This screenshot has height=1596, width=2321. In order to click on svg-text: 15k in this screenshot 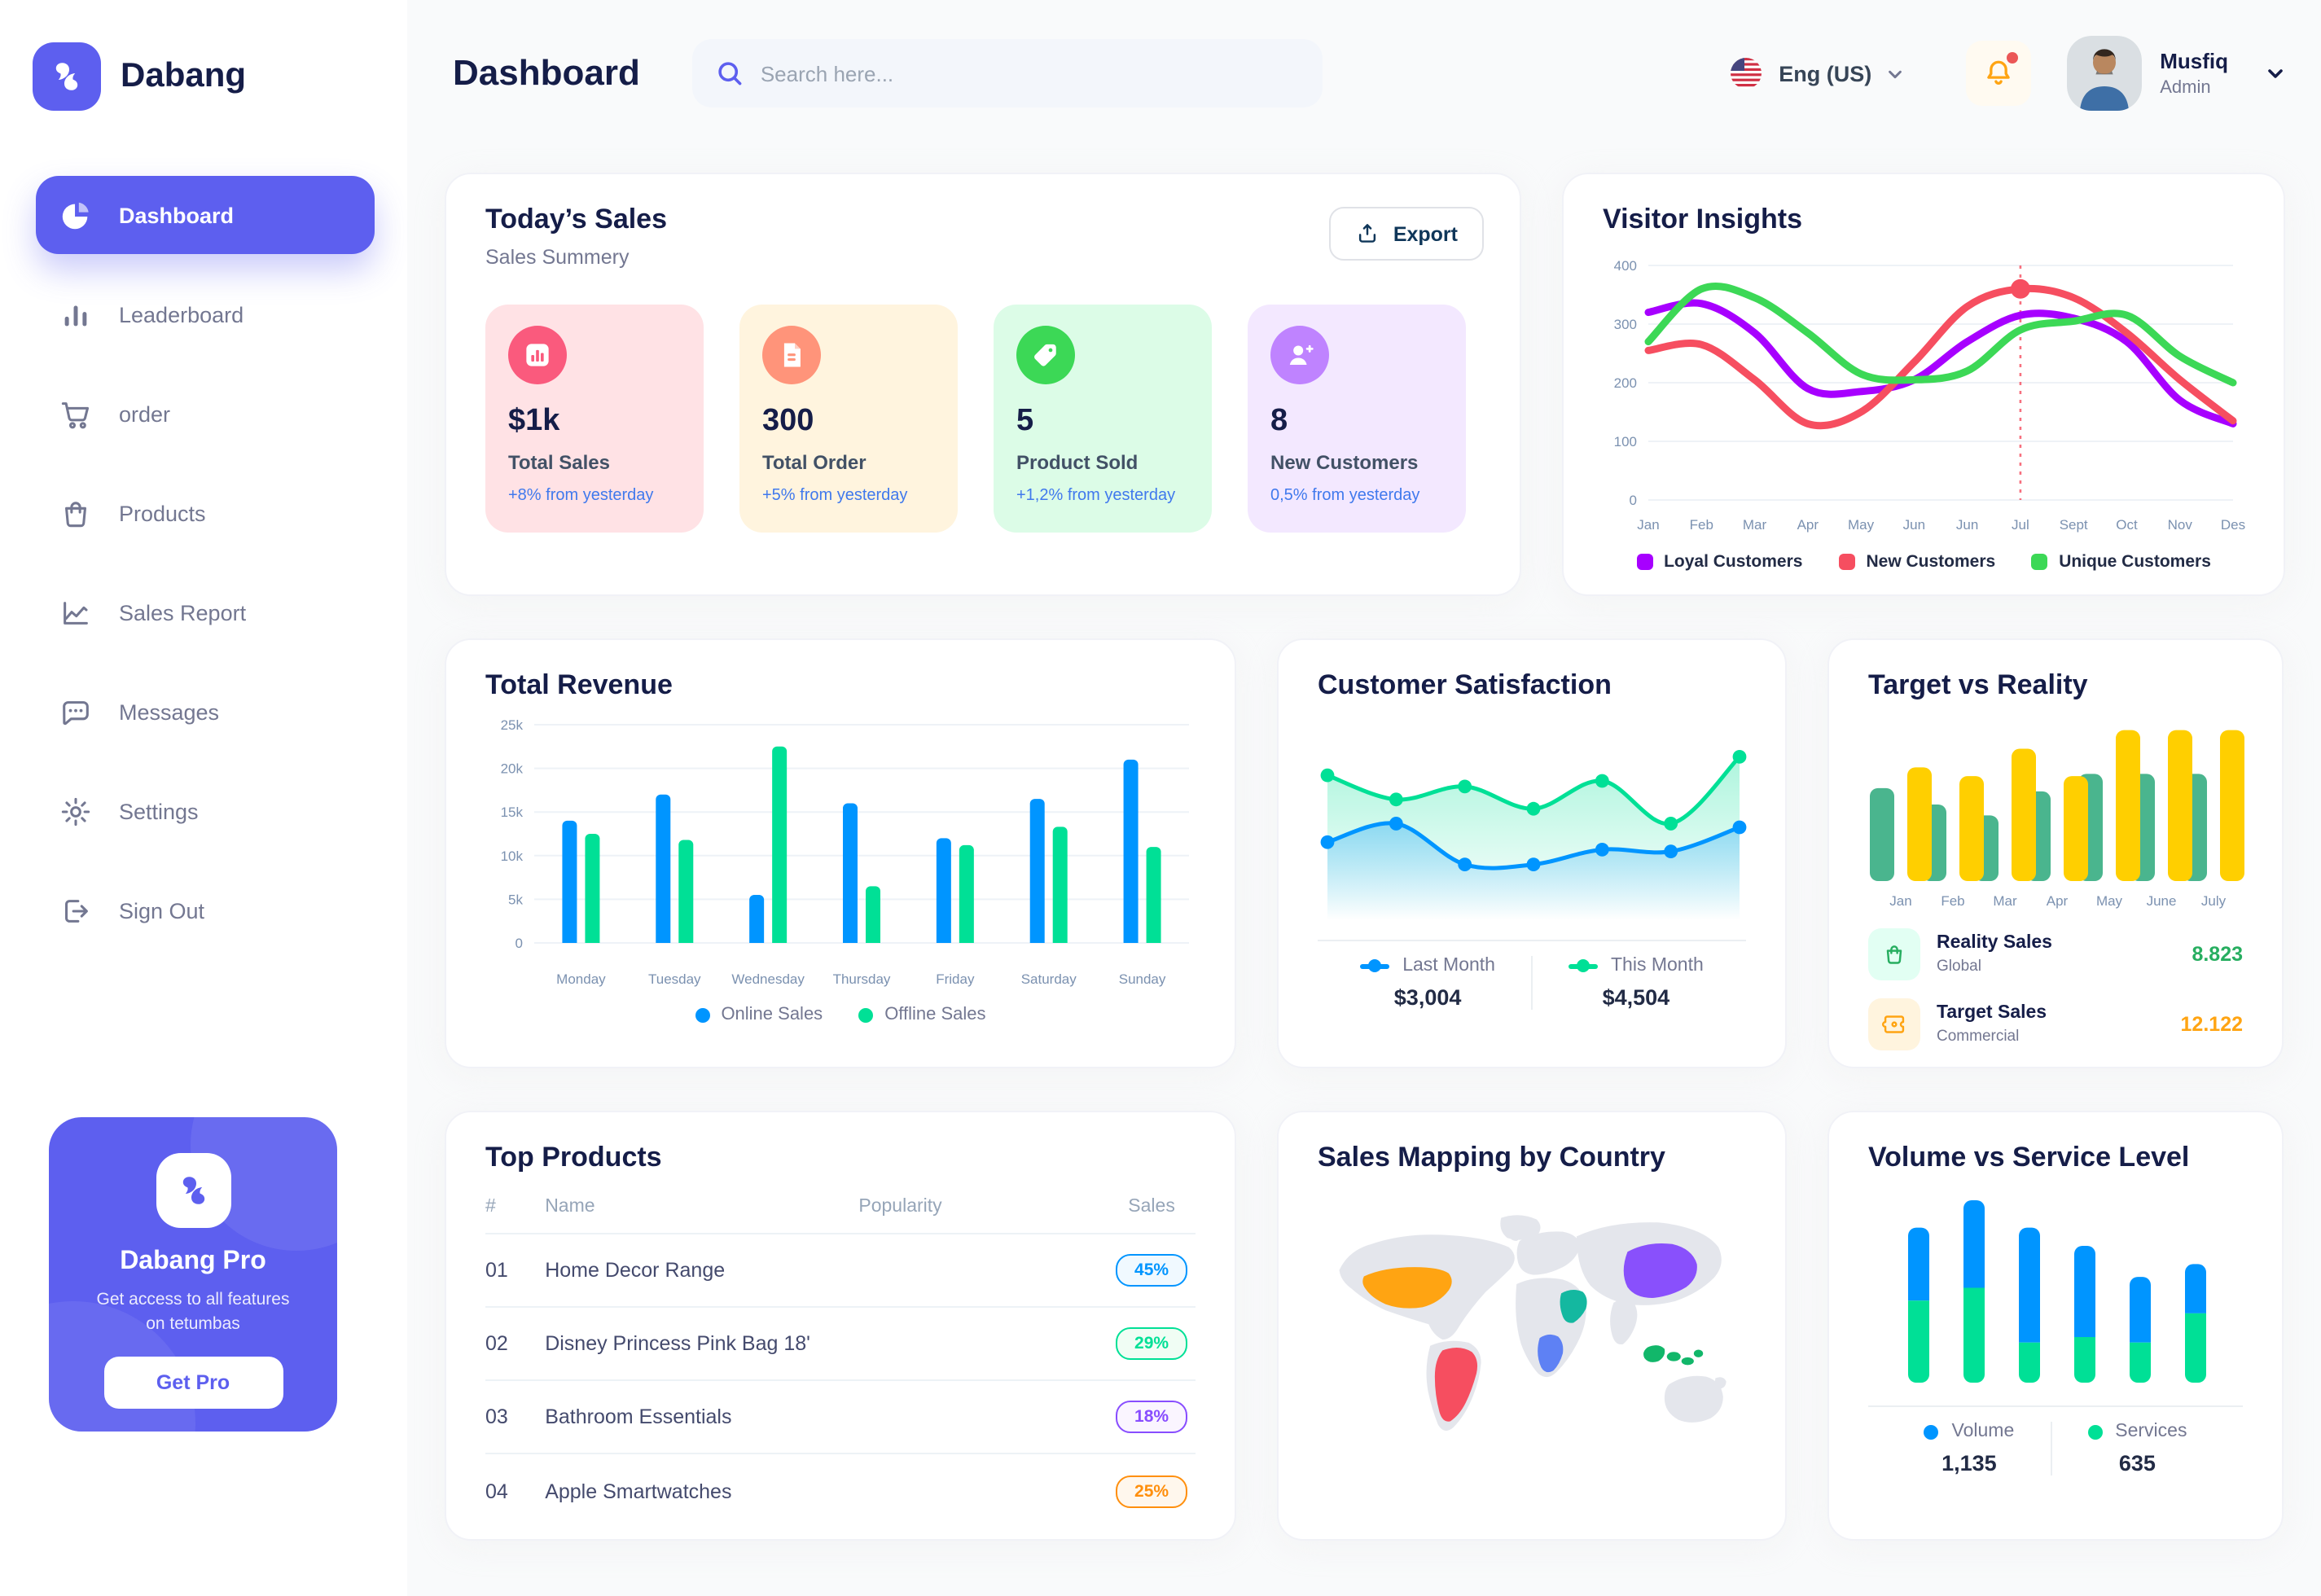, I will do `click(512, 813)`.